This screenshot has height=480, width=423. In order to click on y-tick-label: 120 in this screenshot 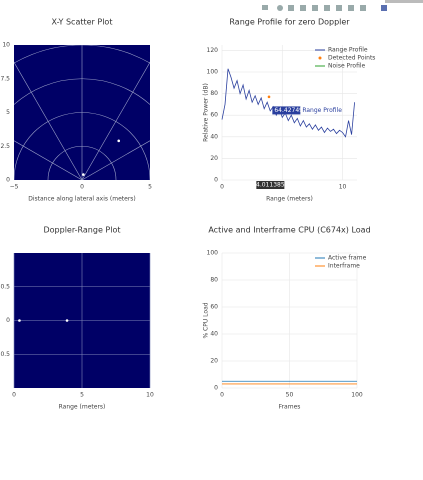, I will do `click(213, 50)`.